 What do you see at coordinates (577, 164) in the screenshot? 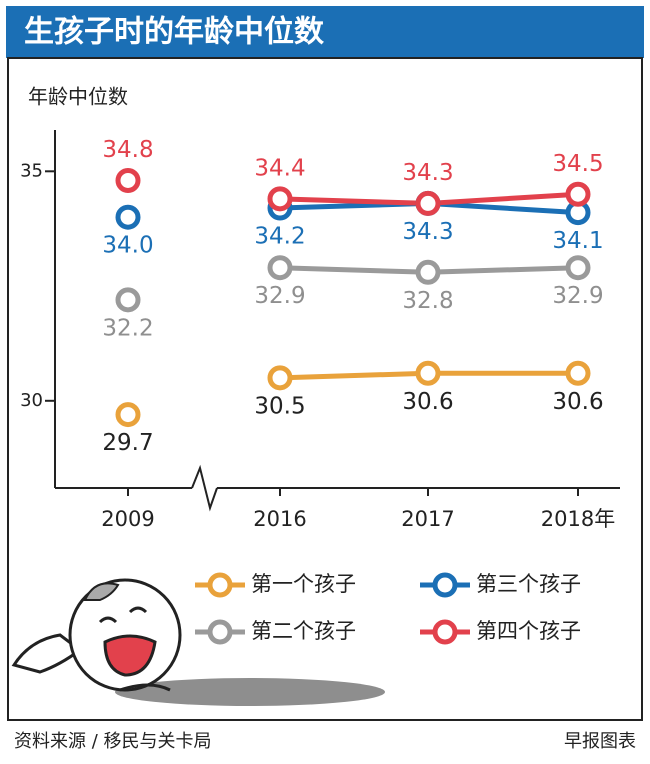
I see `data-label: 34.5` at bounding box center [577, 164].